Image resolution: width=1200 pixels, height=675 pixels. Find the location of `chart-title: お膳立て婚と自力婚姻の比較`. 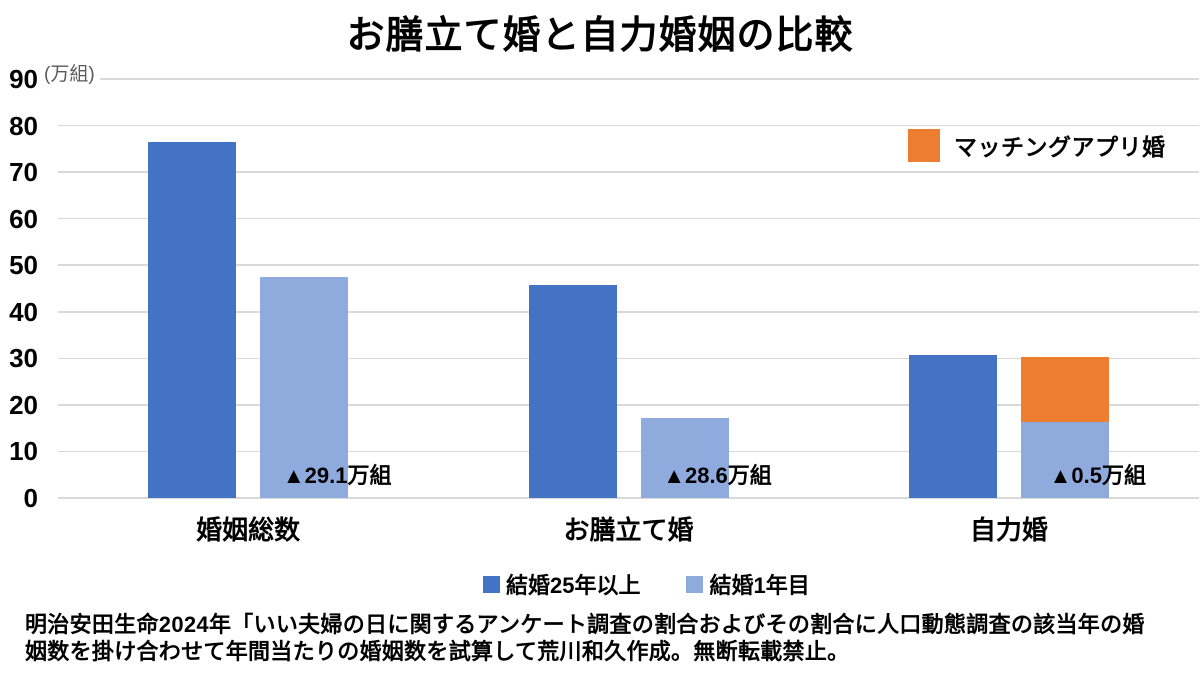

chart-title: お膳立て婚と自力婚姻の比較 is located at coordinates (600, 36).